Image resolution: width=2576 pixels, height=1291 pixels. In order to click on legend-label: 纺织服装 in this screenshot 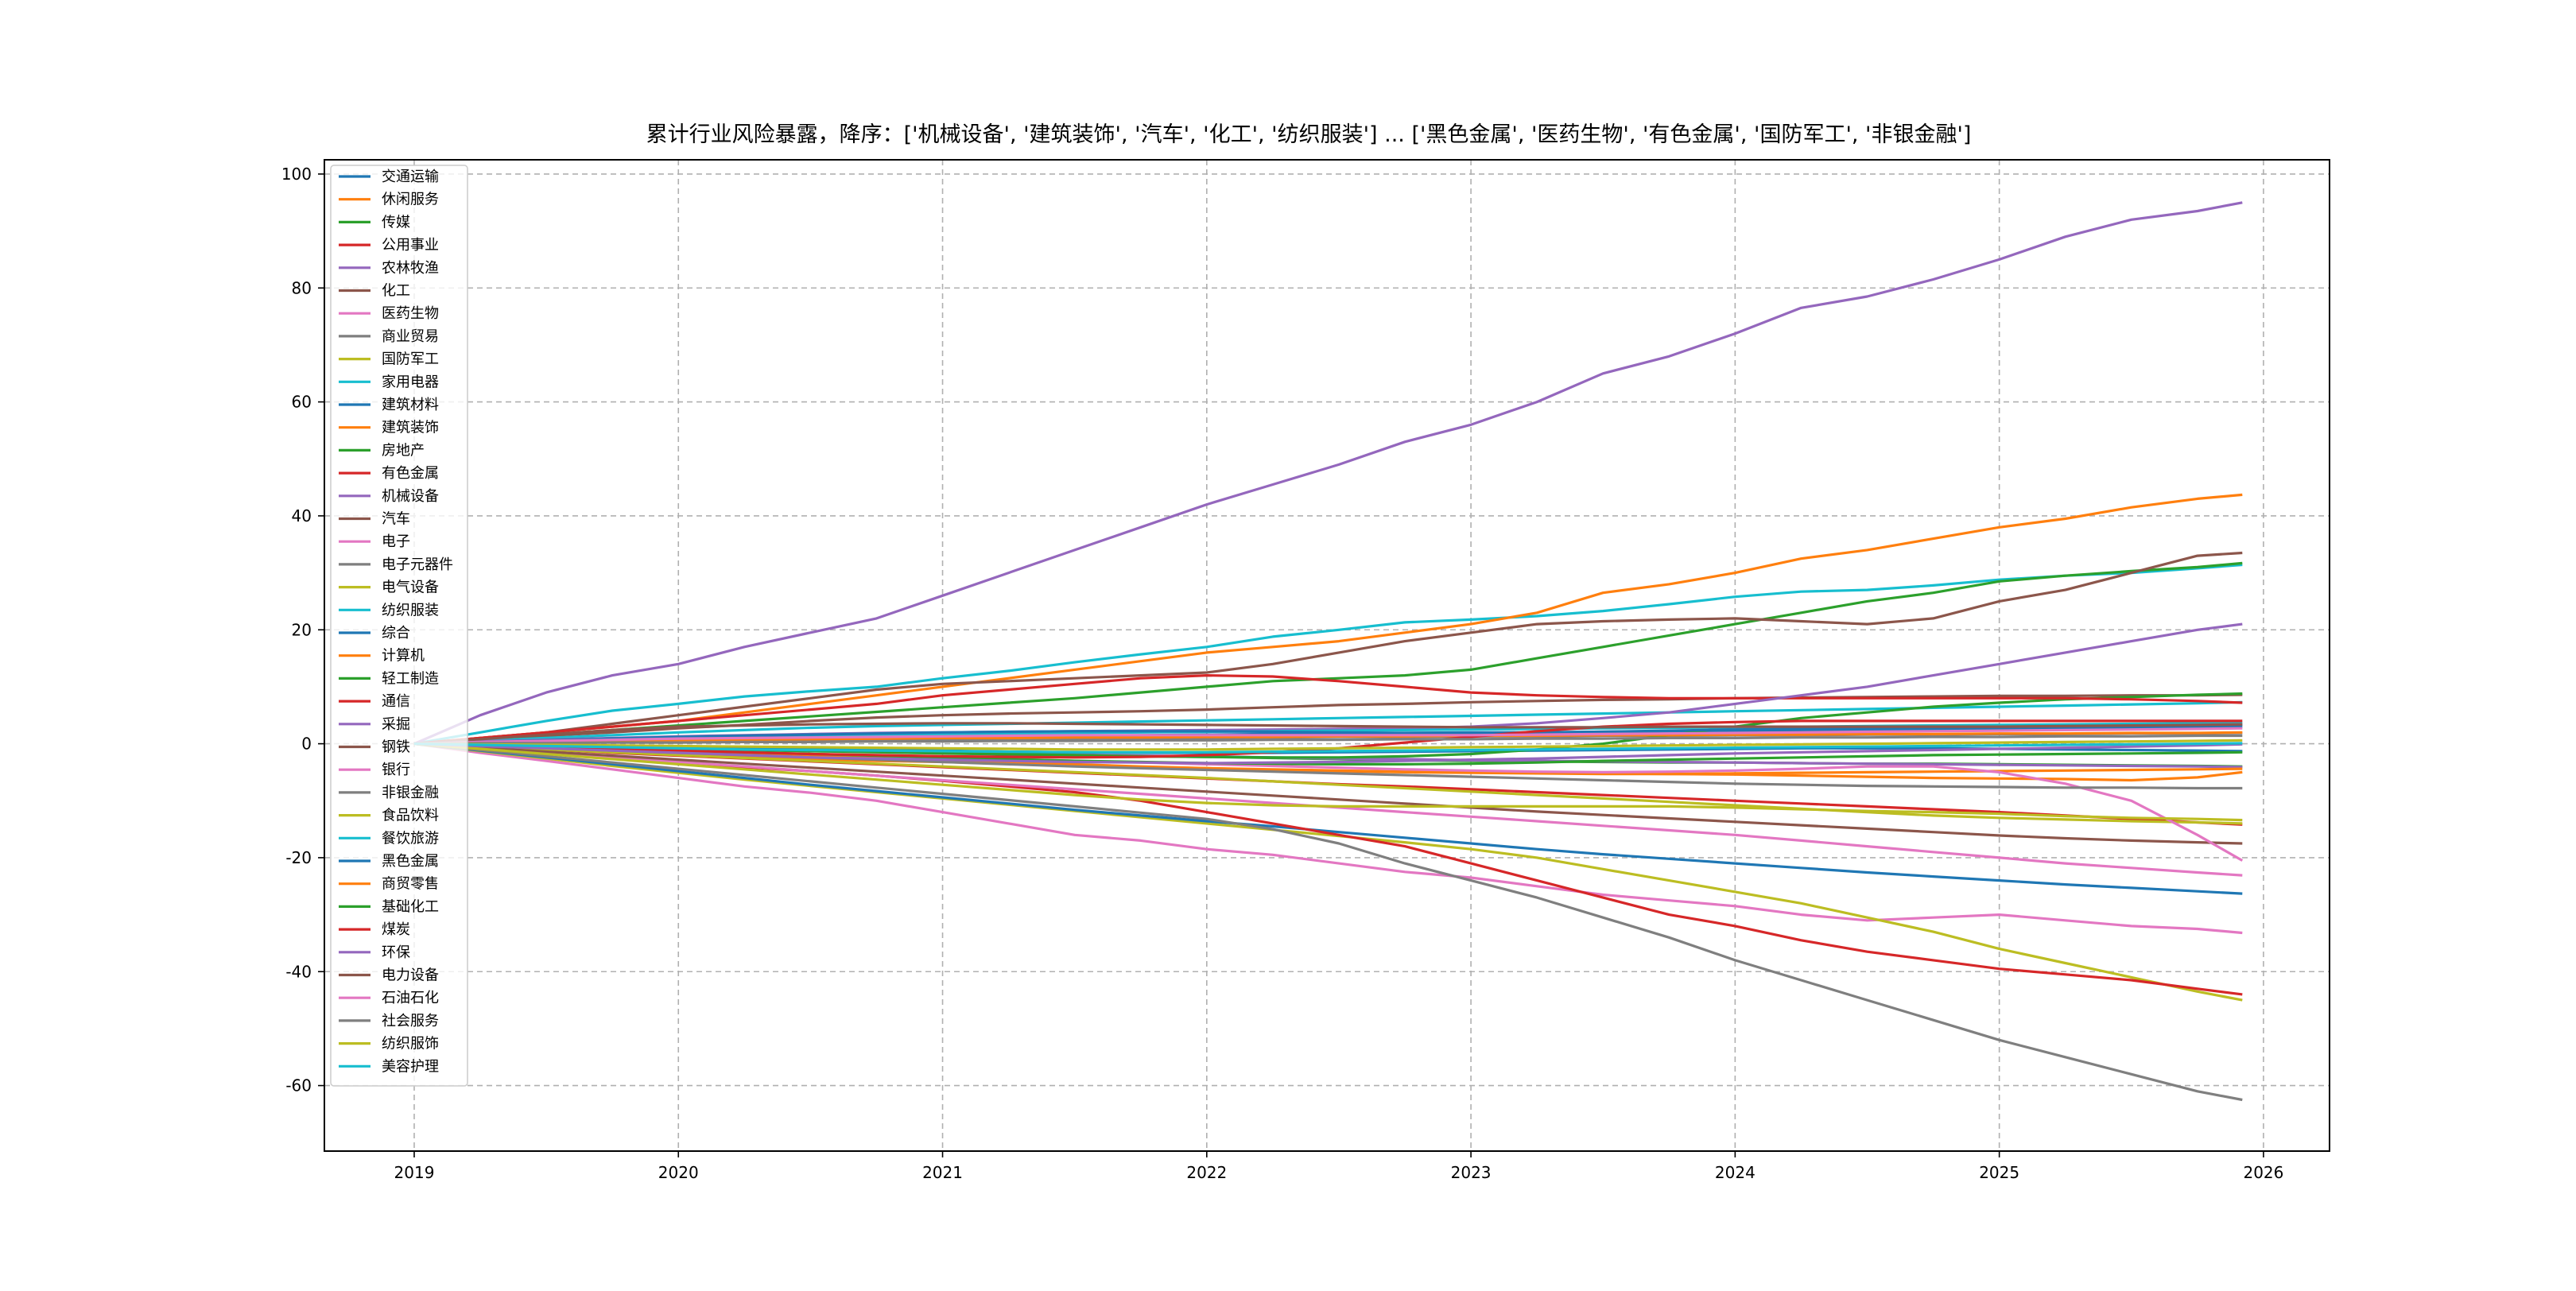, I will do `click(411, 610)`.